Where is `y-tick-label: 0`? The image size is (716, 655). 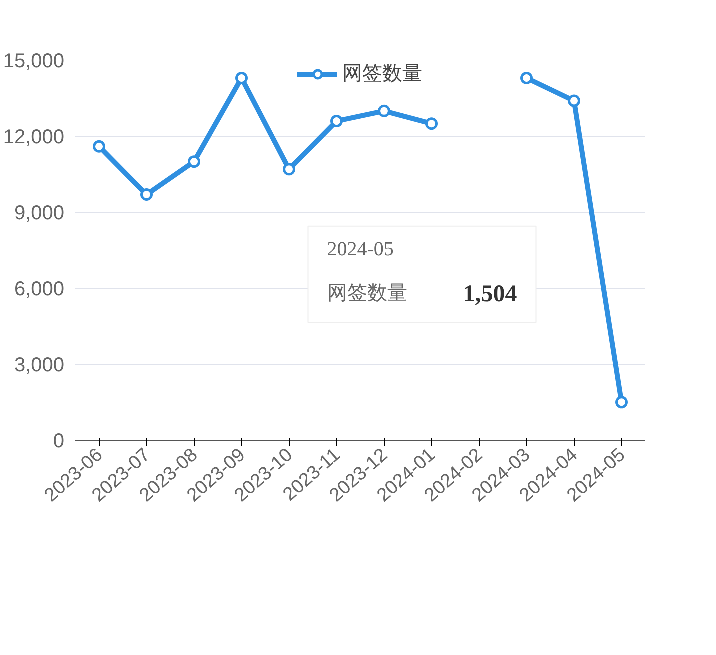 y-tick-label: 0 is located at coordinates (58, 441).